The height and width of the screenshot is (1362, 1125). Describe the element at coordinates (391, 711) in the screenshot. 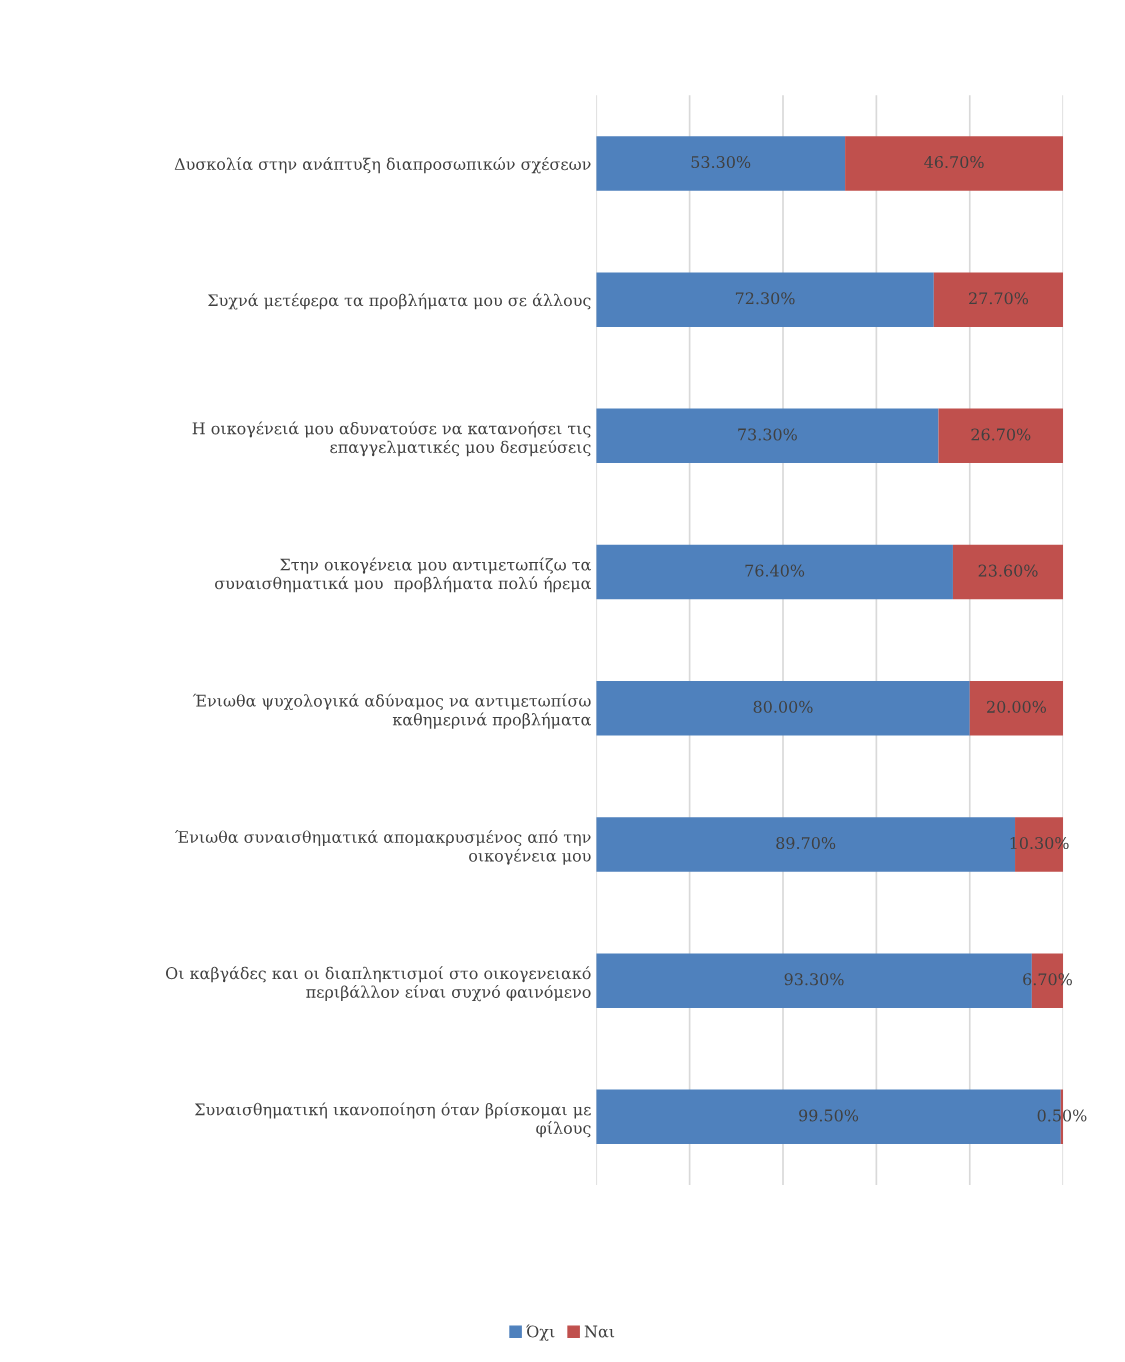

I see `y-tick-label: Ένιωθα ψυχολογικά αδύναμος να αντιμετωπίσω καθημερινά προβλήματα` at that location.